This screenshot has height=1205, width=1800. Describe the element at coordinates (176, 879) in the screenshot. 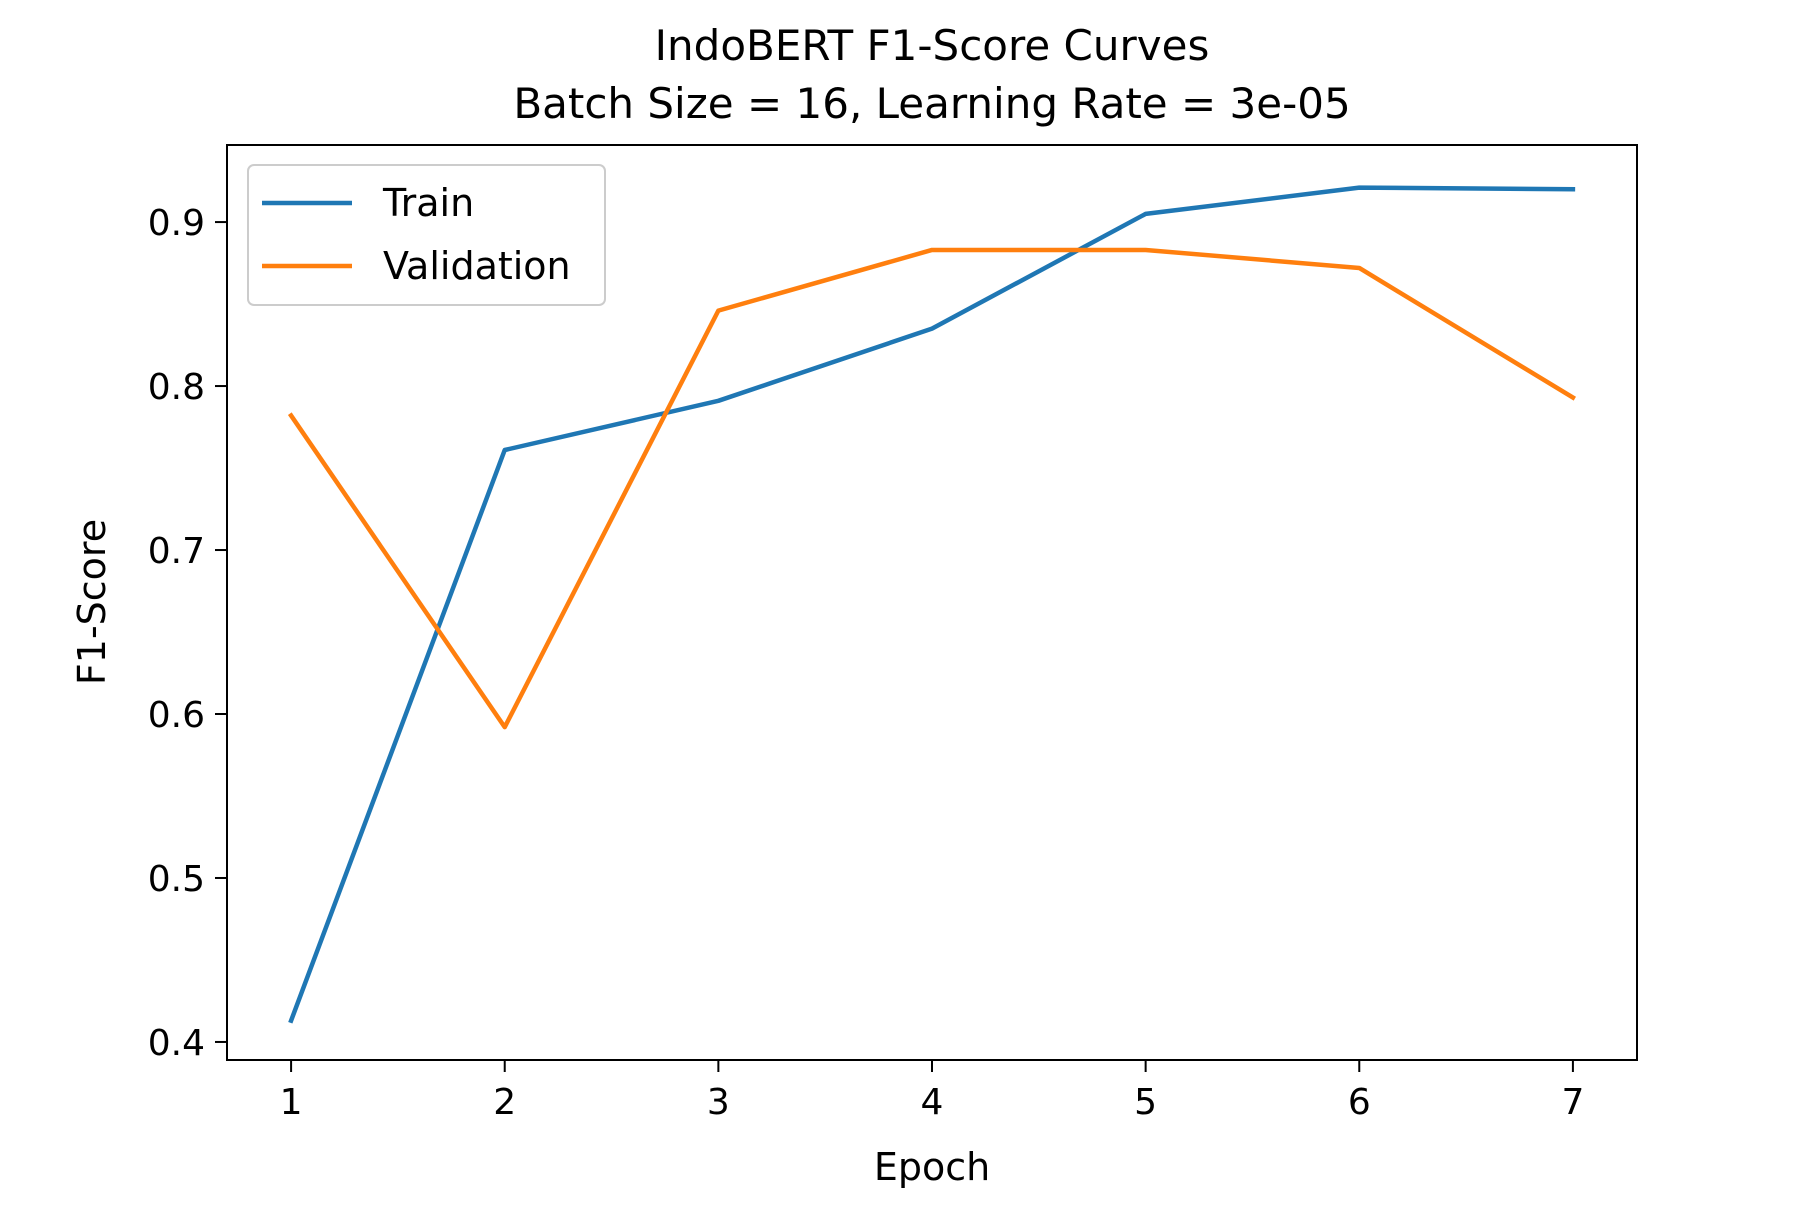

I see `y-tick-label: 0.5` at that location.